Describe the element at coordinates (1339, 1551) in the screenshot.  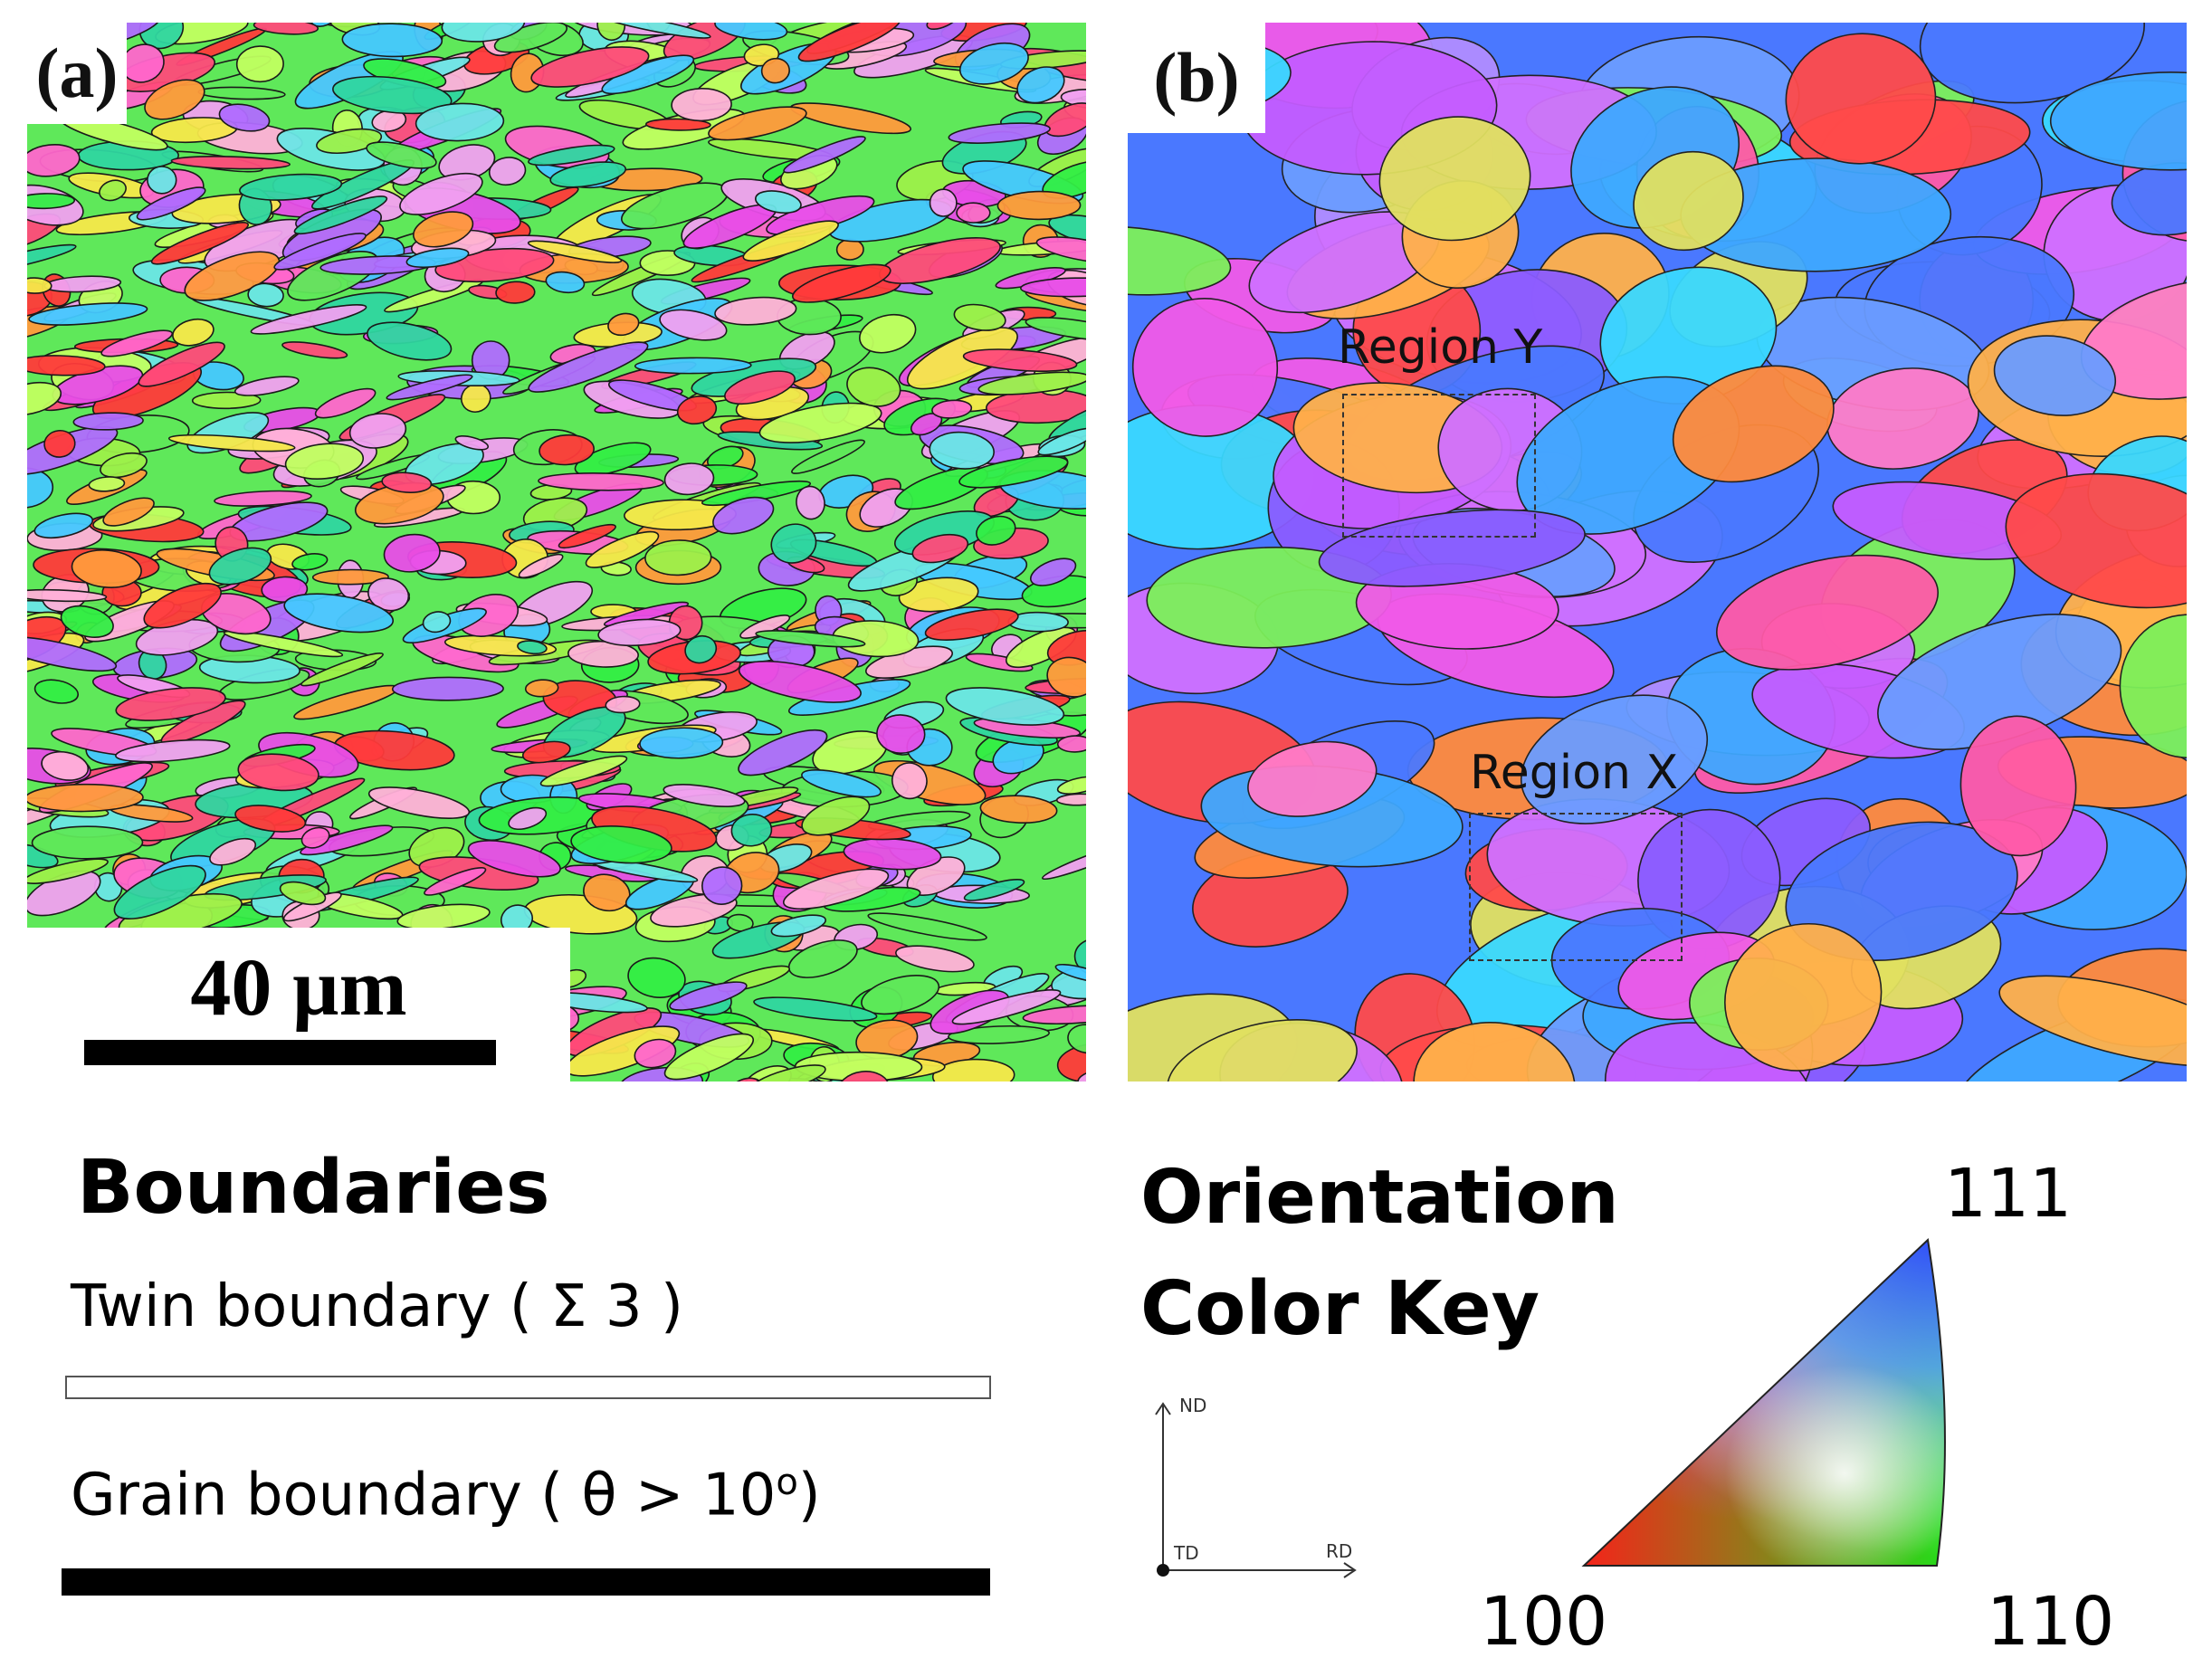
I see `rd-axis-label: RD` at that location.